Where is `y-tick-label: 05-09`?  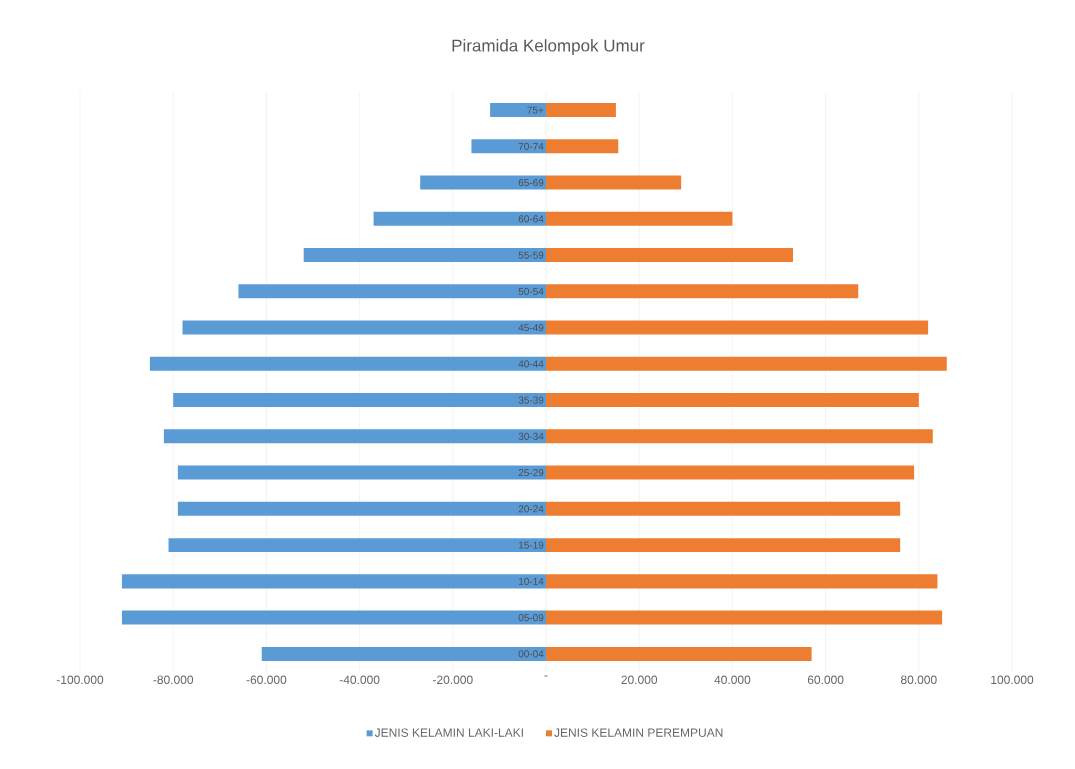 y-tick-label: 05-09 is located at coordinates (531, 618).